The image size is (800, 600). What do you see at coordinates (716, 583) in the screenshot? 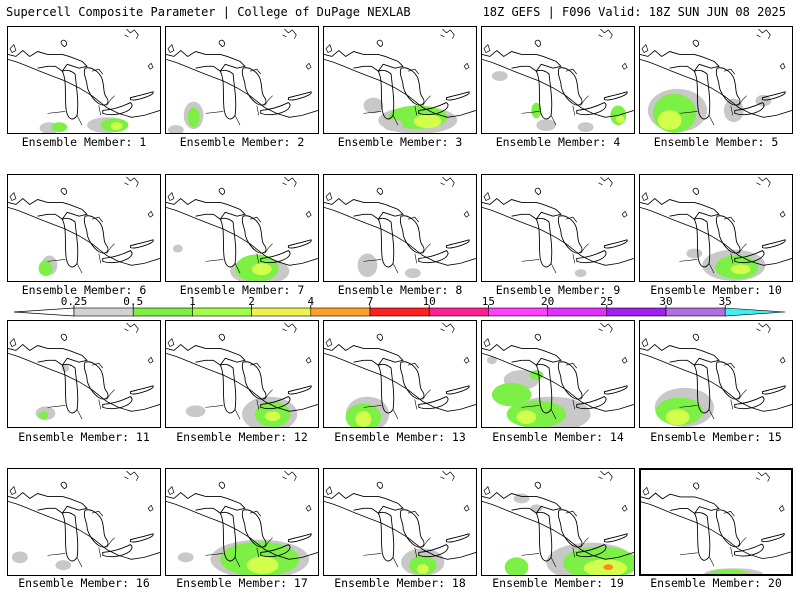
I see `ensemble-member-label: Ensemble Member: 20` at bounding box center [716, 583].